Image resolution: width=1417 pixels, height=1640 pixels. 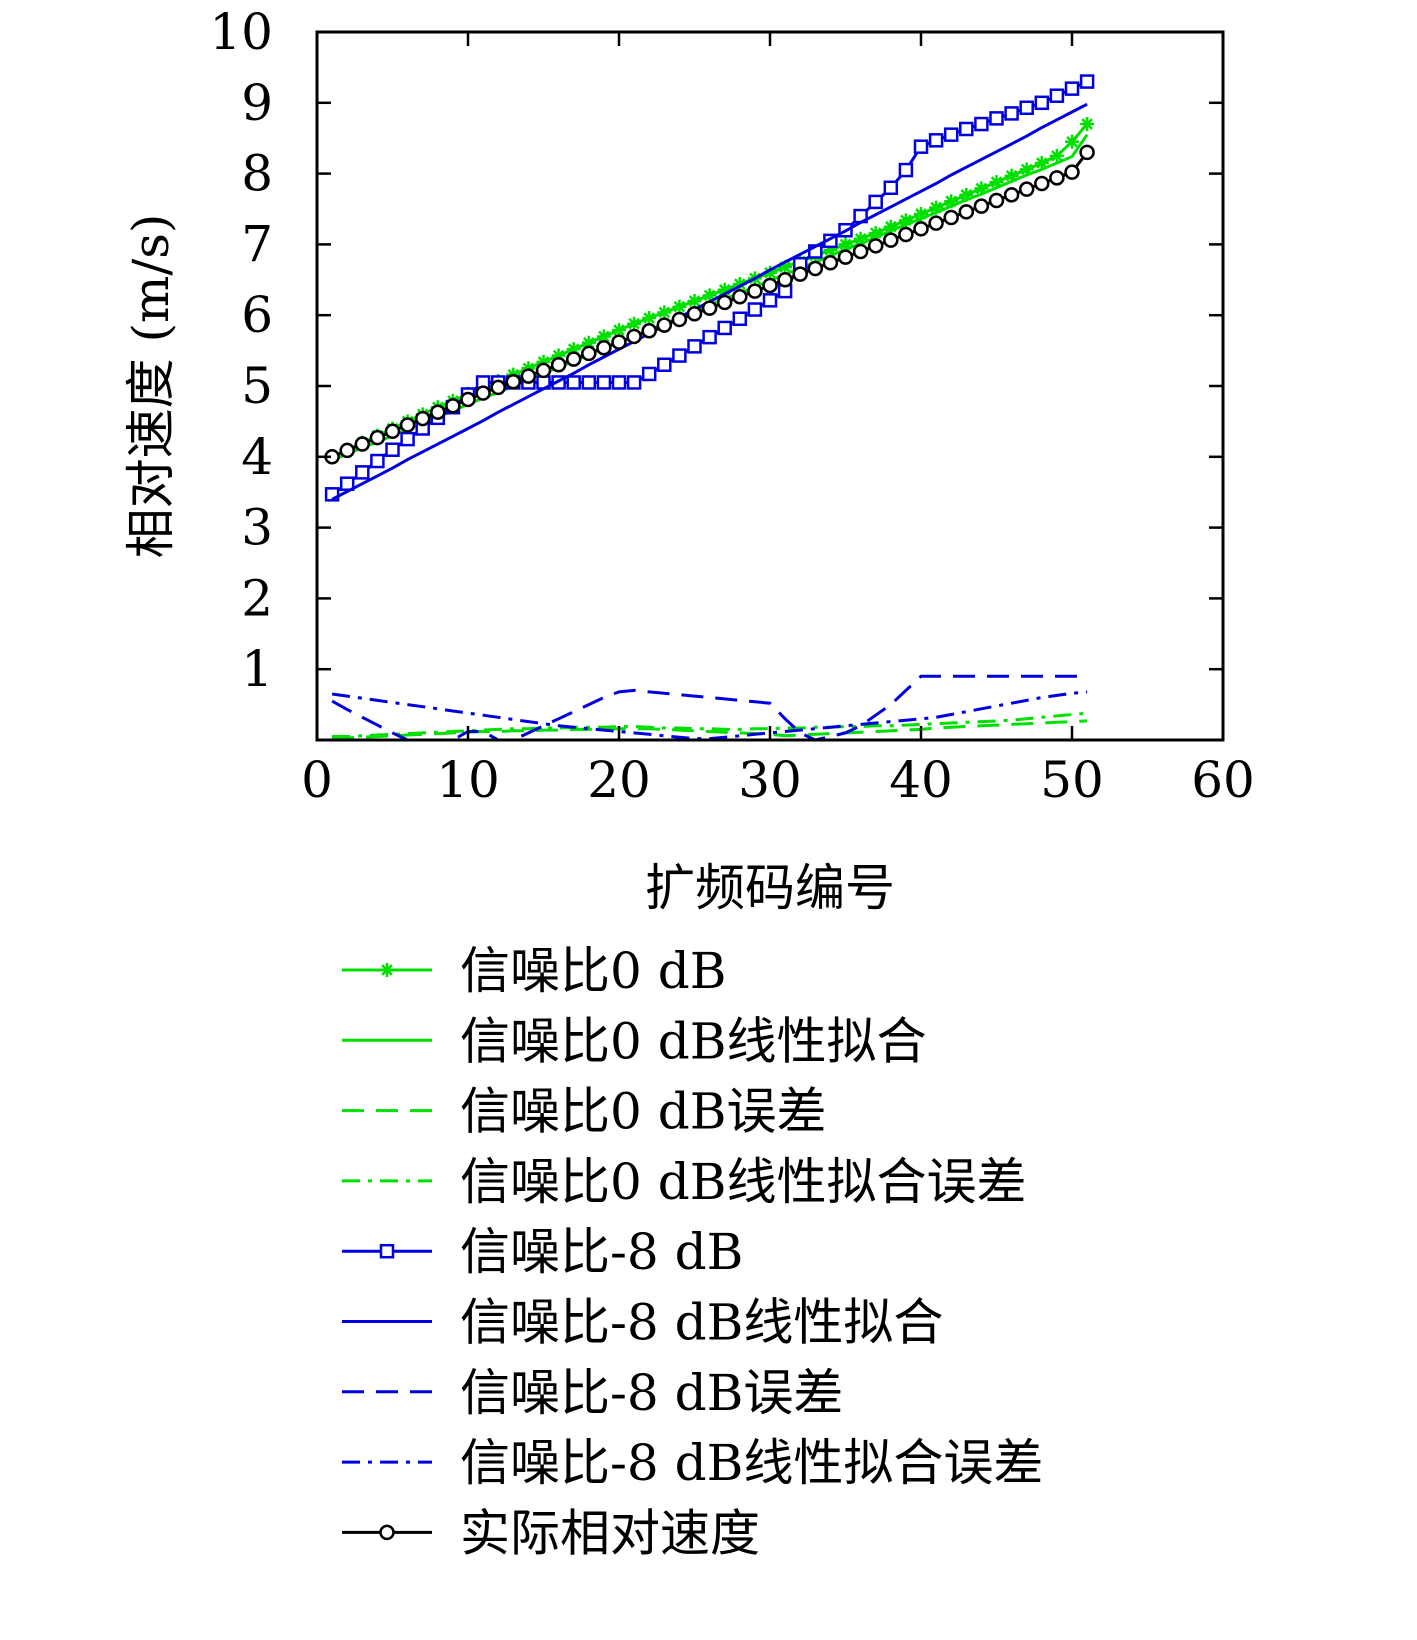 I want to click on legend-entry: 信噪比-8 dB误差, so click(x=592, y=1393).